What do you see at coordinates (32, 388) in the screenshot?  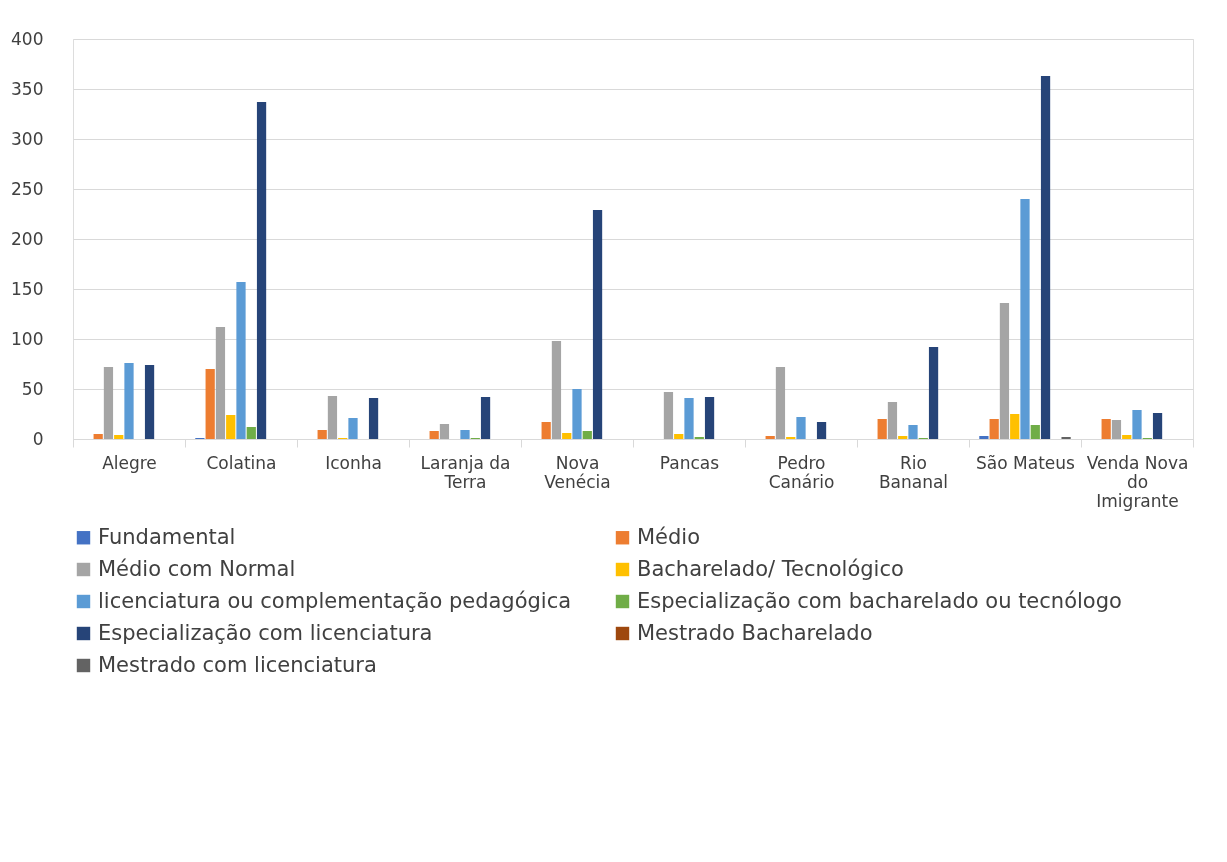 I see `y-tick-label: 50` at bounding box center [32, 388].